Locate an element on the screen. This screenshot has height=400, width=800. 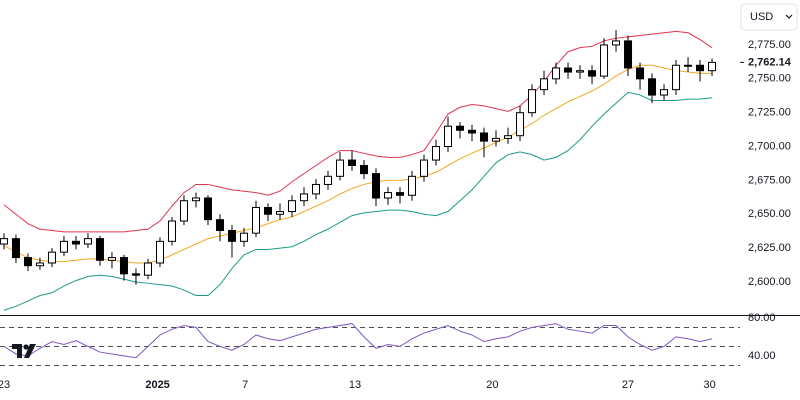
chevron is located at coordinates (789, 16).